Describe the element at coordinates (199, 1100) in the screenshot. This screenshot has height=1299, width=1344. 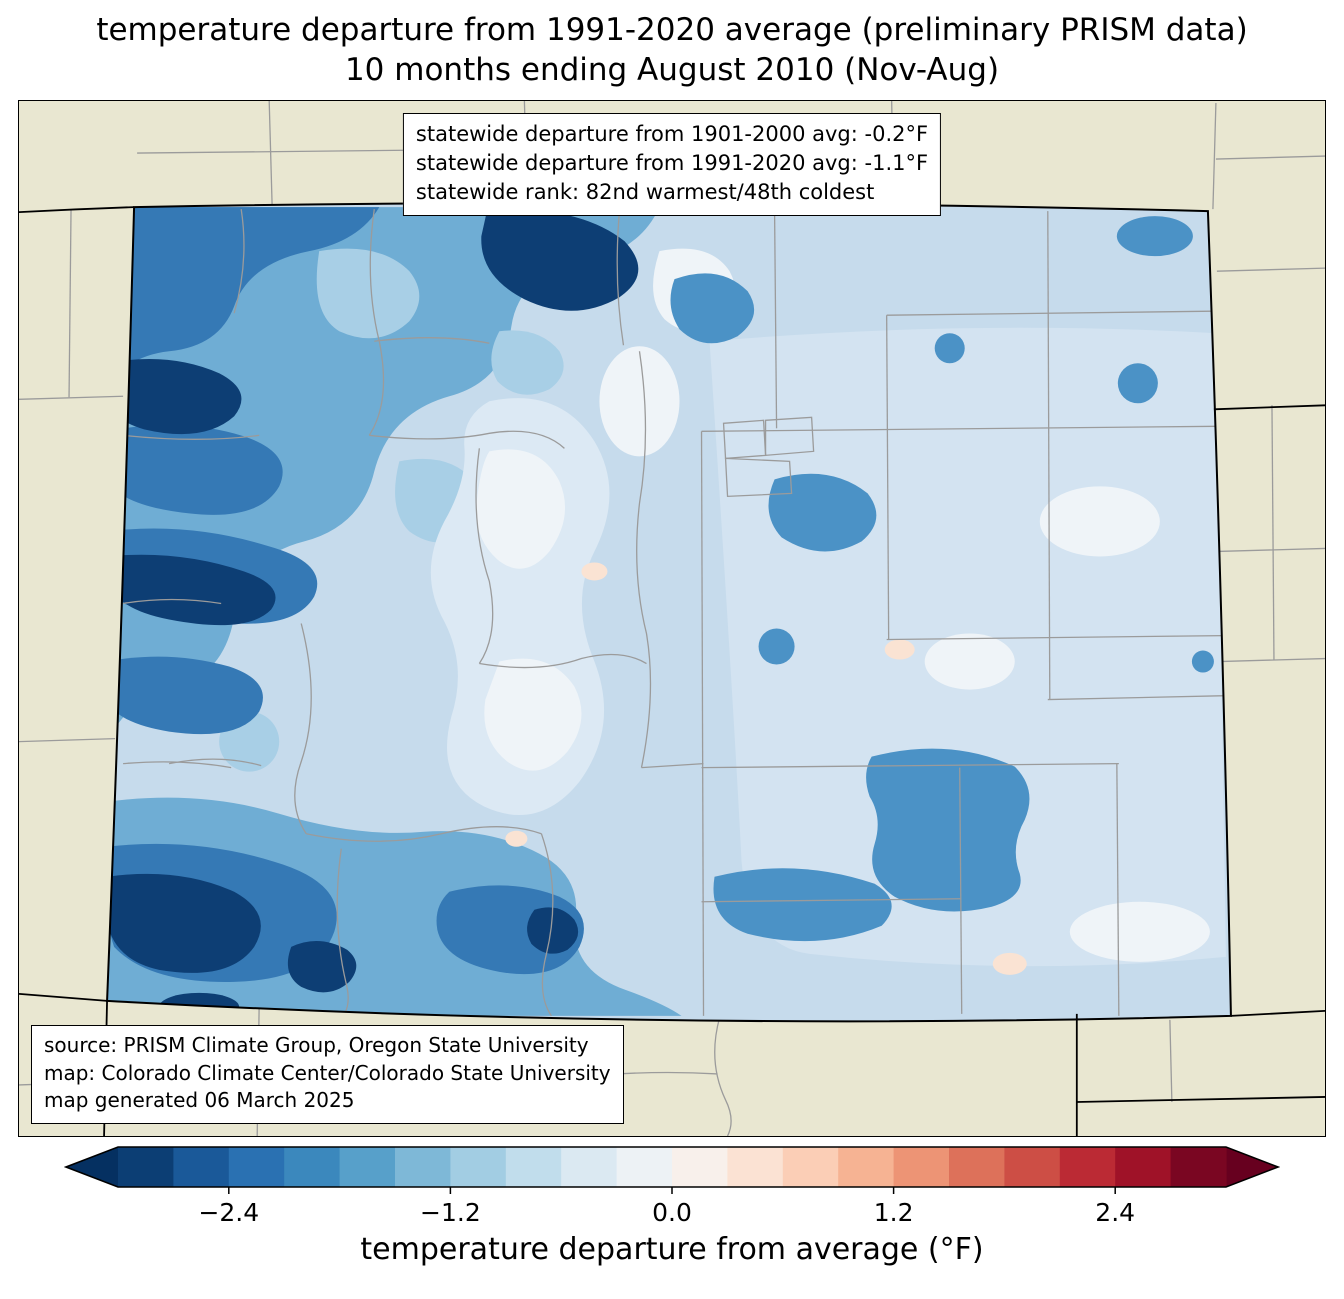
I see `source-line-3: map generated 06 March 2025` at that location.